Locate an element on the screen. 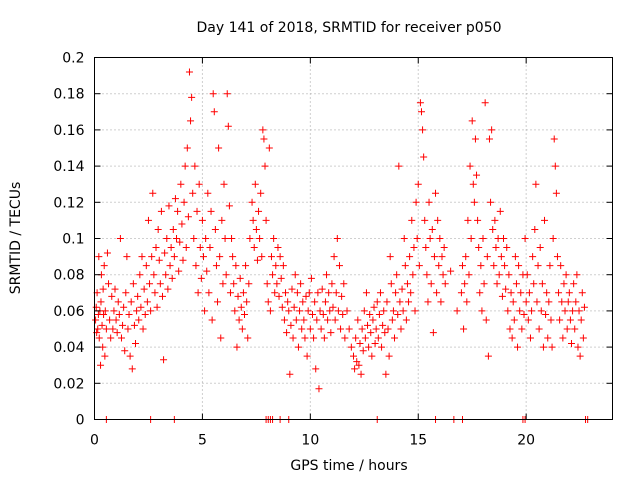  y-tick-label: 0.18 is located at coordinates (68, 95).